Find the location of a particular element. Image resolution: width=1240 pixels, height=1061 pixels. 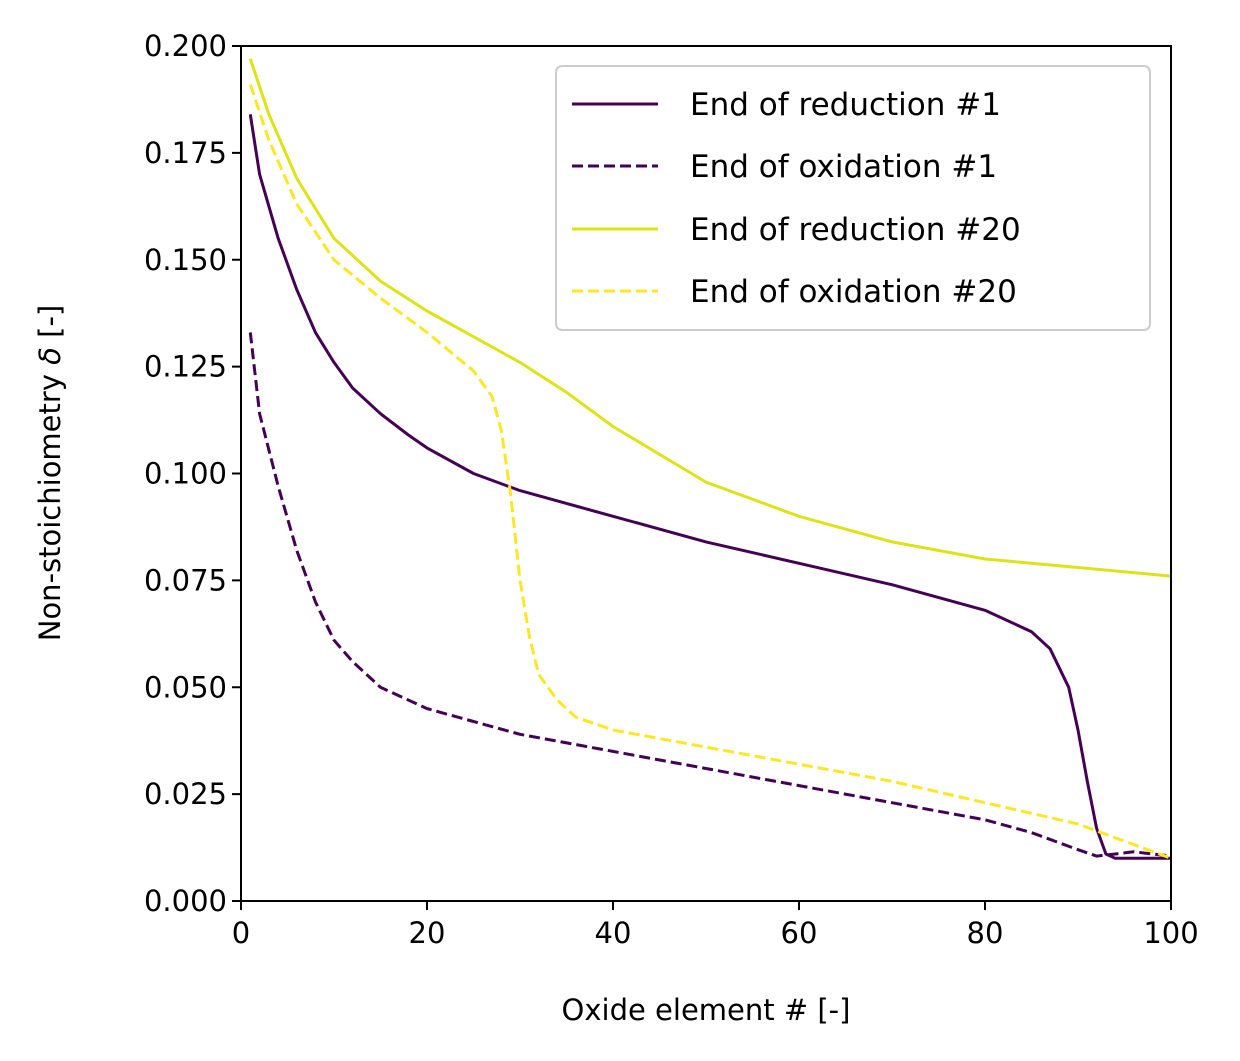

legend-frame is located at coordinates (853, 198).